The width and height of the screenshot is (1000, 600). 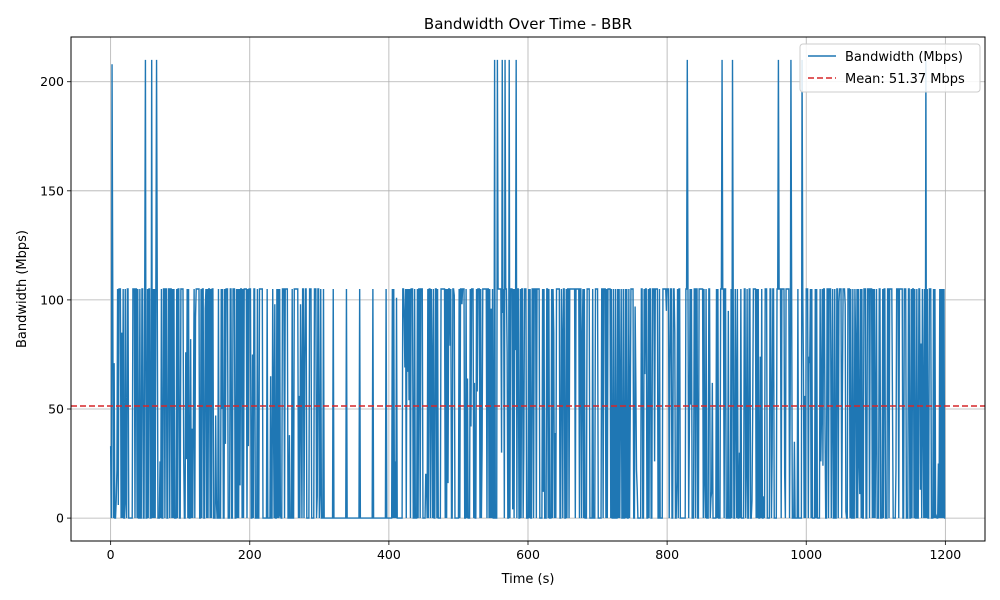 What do you see at coordinates (52, 190) in the screenshot?
I see `y-tick-label: 150` at bounding box center [52, 190].